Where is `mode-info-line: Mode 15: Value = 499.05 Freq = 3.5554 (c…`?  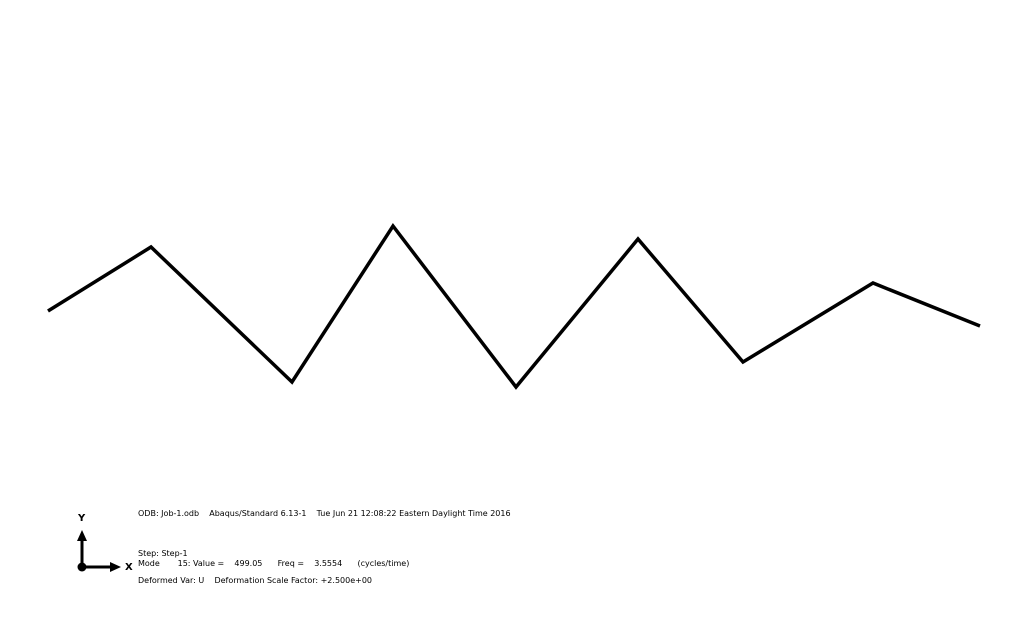 mode-info-line: Mode 15: Value = 499.05 Freq = 3.5554 (c… is located at coordinates (273, 563).